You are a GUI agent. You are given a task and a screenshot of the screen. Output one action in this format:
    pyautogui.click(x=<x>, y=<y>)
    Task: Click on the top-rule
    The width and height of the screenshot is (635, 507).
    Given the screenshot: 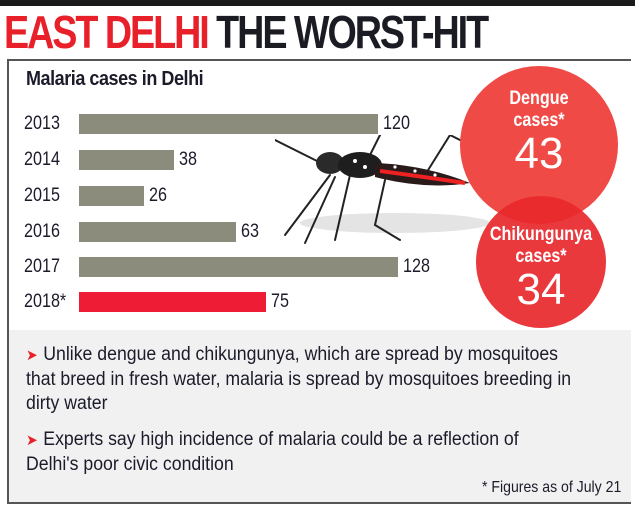 What is the action you would take?
    pyautogui.click(x=317, y=3)
    